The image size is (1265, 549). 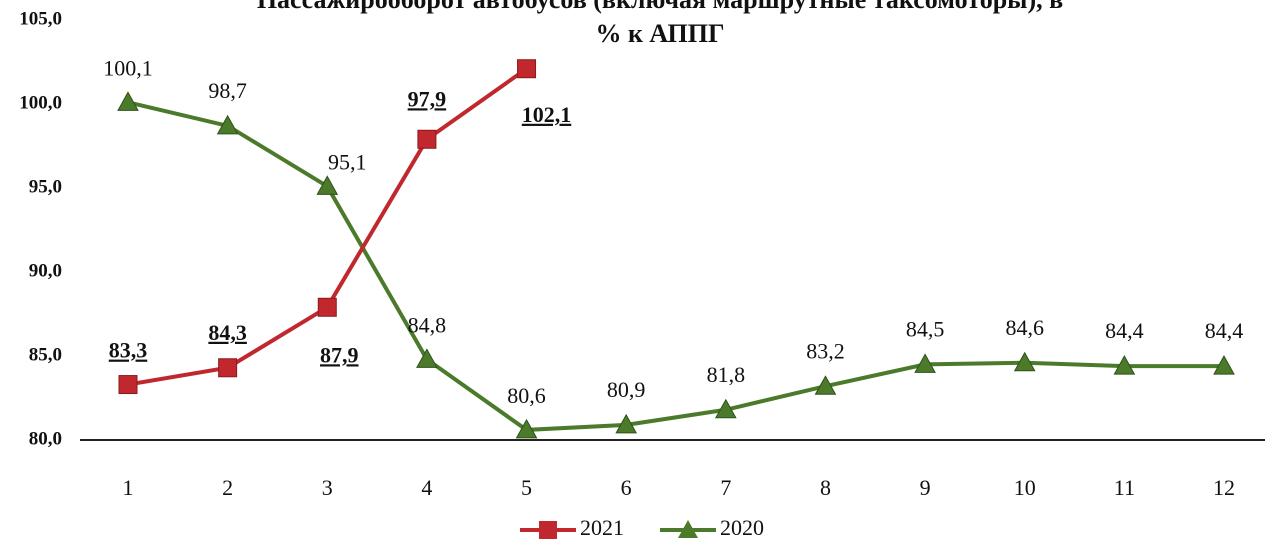 What do you see at coordinates (40, 18) in the screenshot?
I see `y-tick-label: 105,0` at bounding box center [40, 18].